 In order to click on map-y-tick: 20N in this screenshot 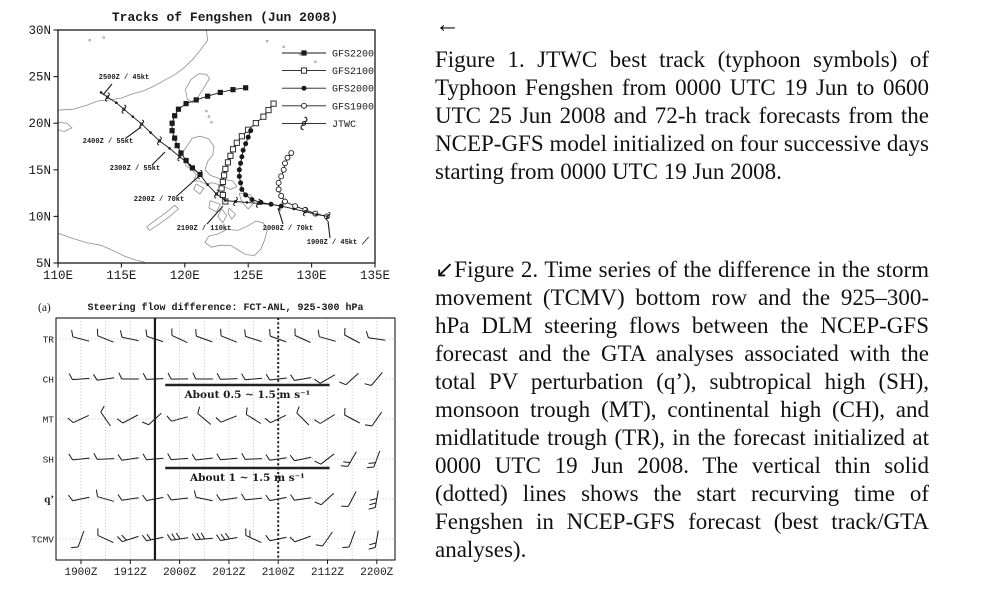, I will do `click(39, 124)`.